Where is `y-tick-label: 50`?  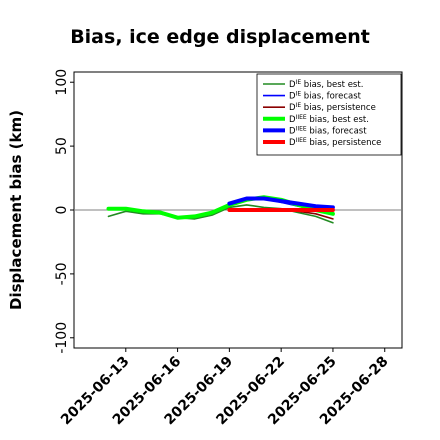 y-tick-label: 50 is located at coordinates (62, 146).